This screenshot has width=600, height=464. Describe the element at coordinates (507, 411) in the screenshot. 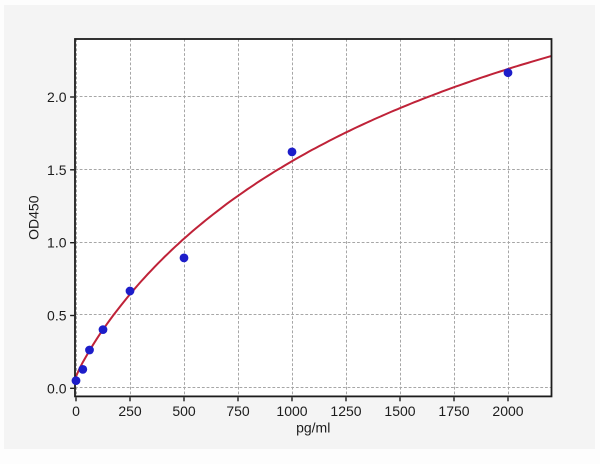

I see `svg-text: 2000` at that location.